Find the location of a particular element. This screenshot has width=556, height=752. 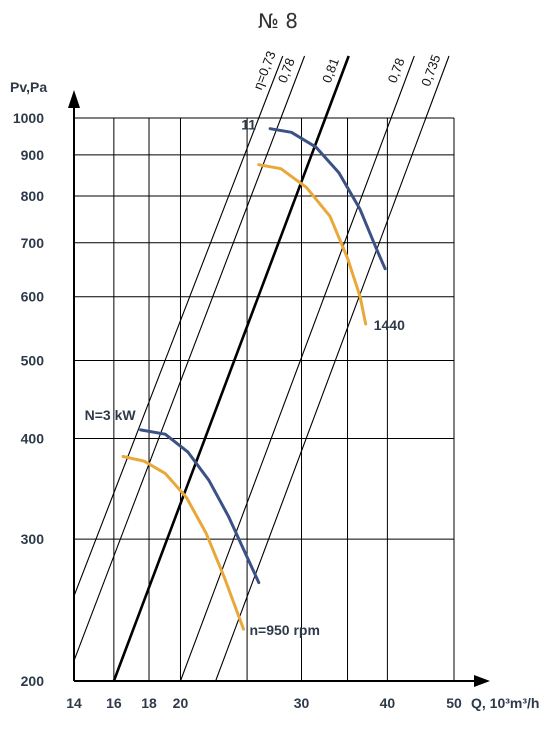

y-axis-label: Pv,Pa is located at coordinates (28, 87).